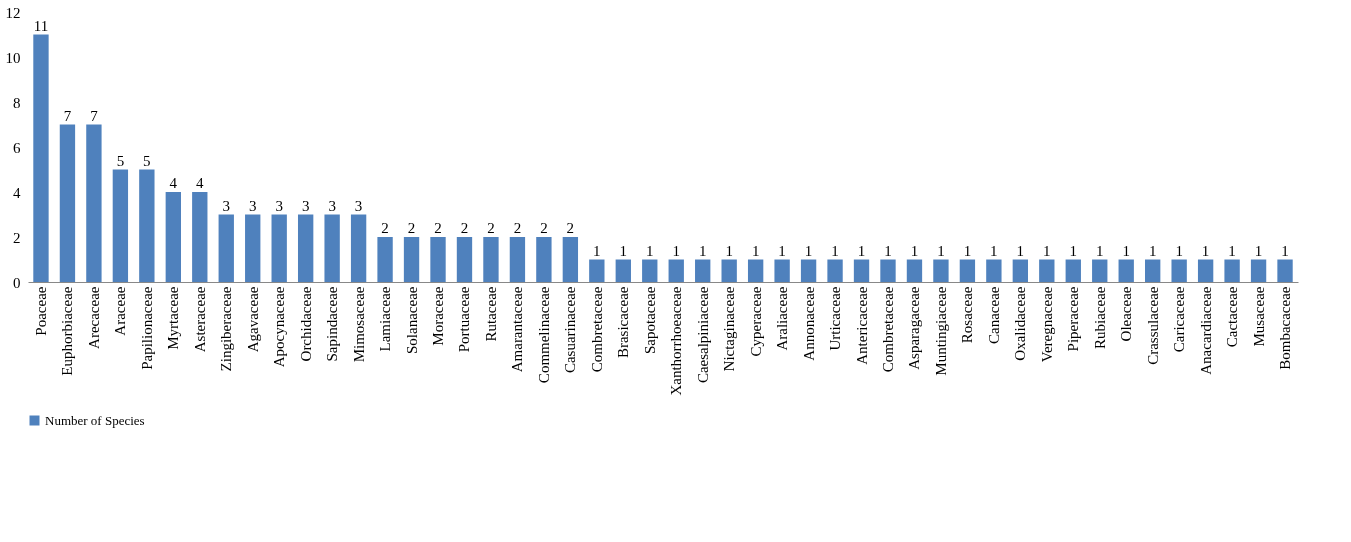 This screenshot has width=1351, height=542. I want to click on x-tick-label: Arecaceae, so click(93, 317).